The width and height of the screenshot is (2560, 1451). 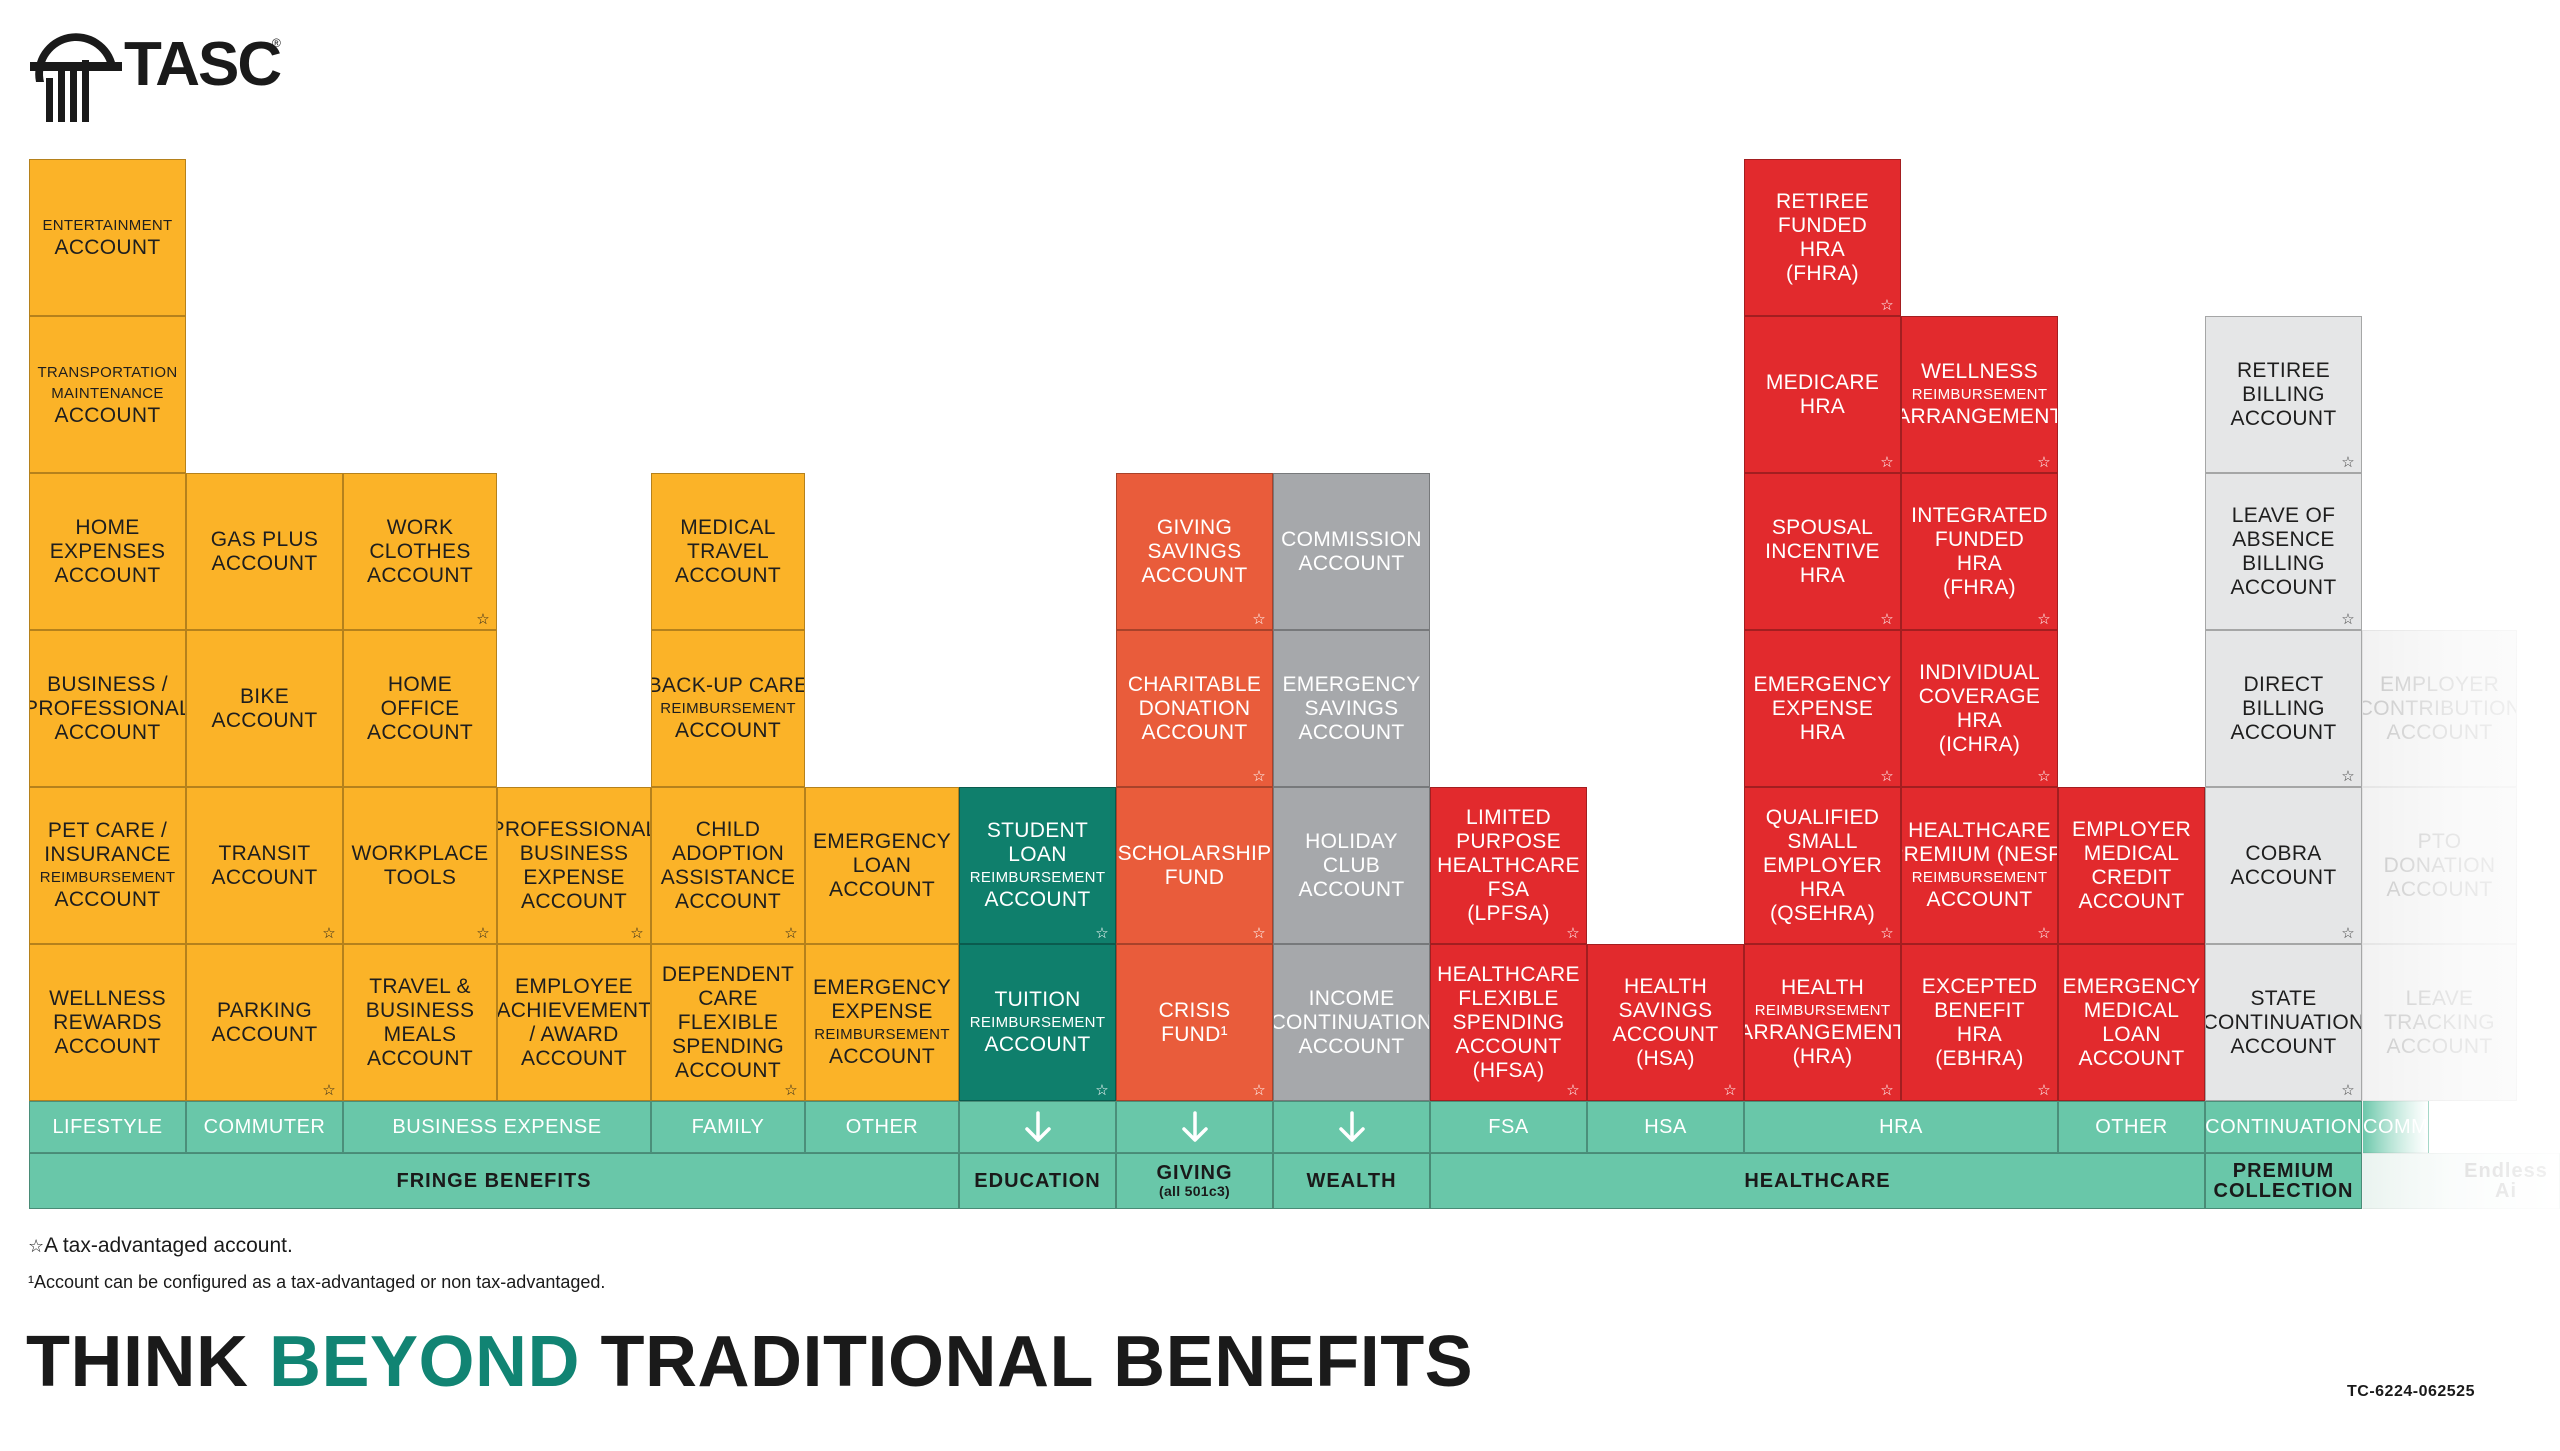 What do you see at coordinates (2439, 998) in the screenshot?
I see `account-cell-line: LEAVE` at bounding box center [2439, 998].